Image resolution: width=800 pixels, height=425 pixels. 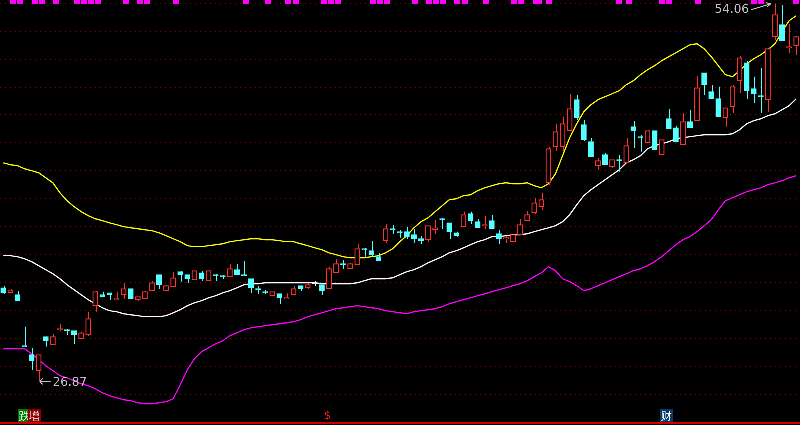 What do you see at coordinates (34, 416) in the screenshot?
I see `text: 增` at bounding box center [34, 416].